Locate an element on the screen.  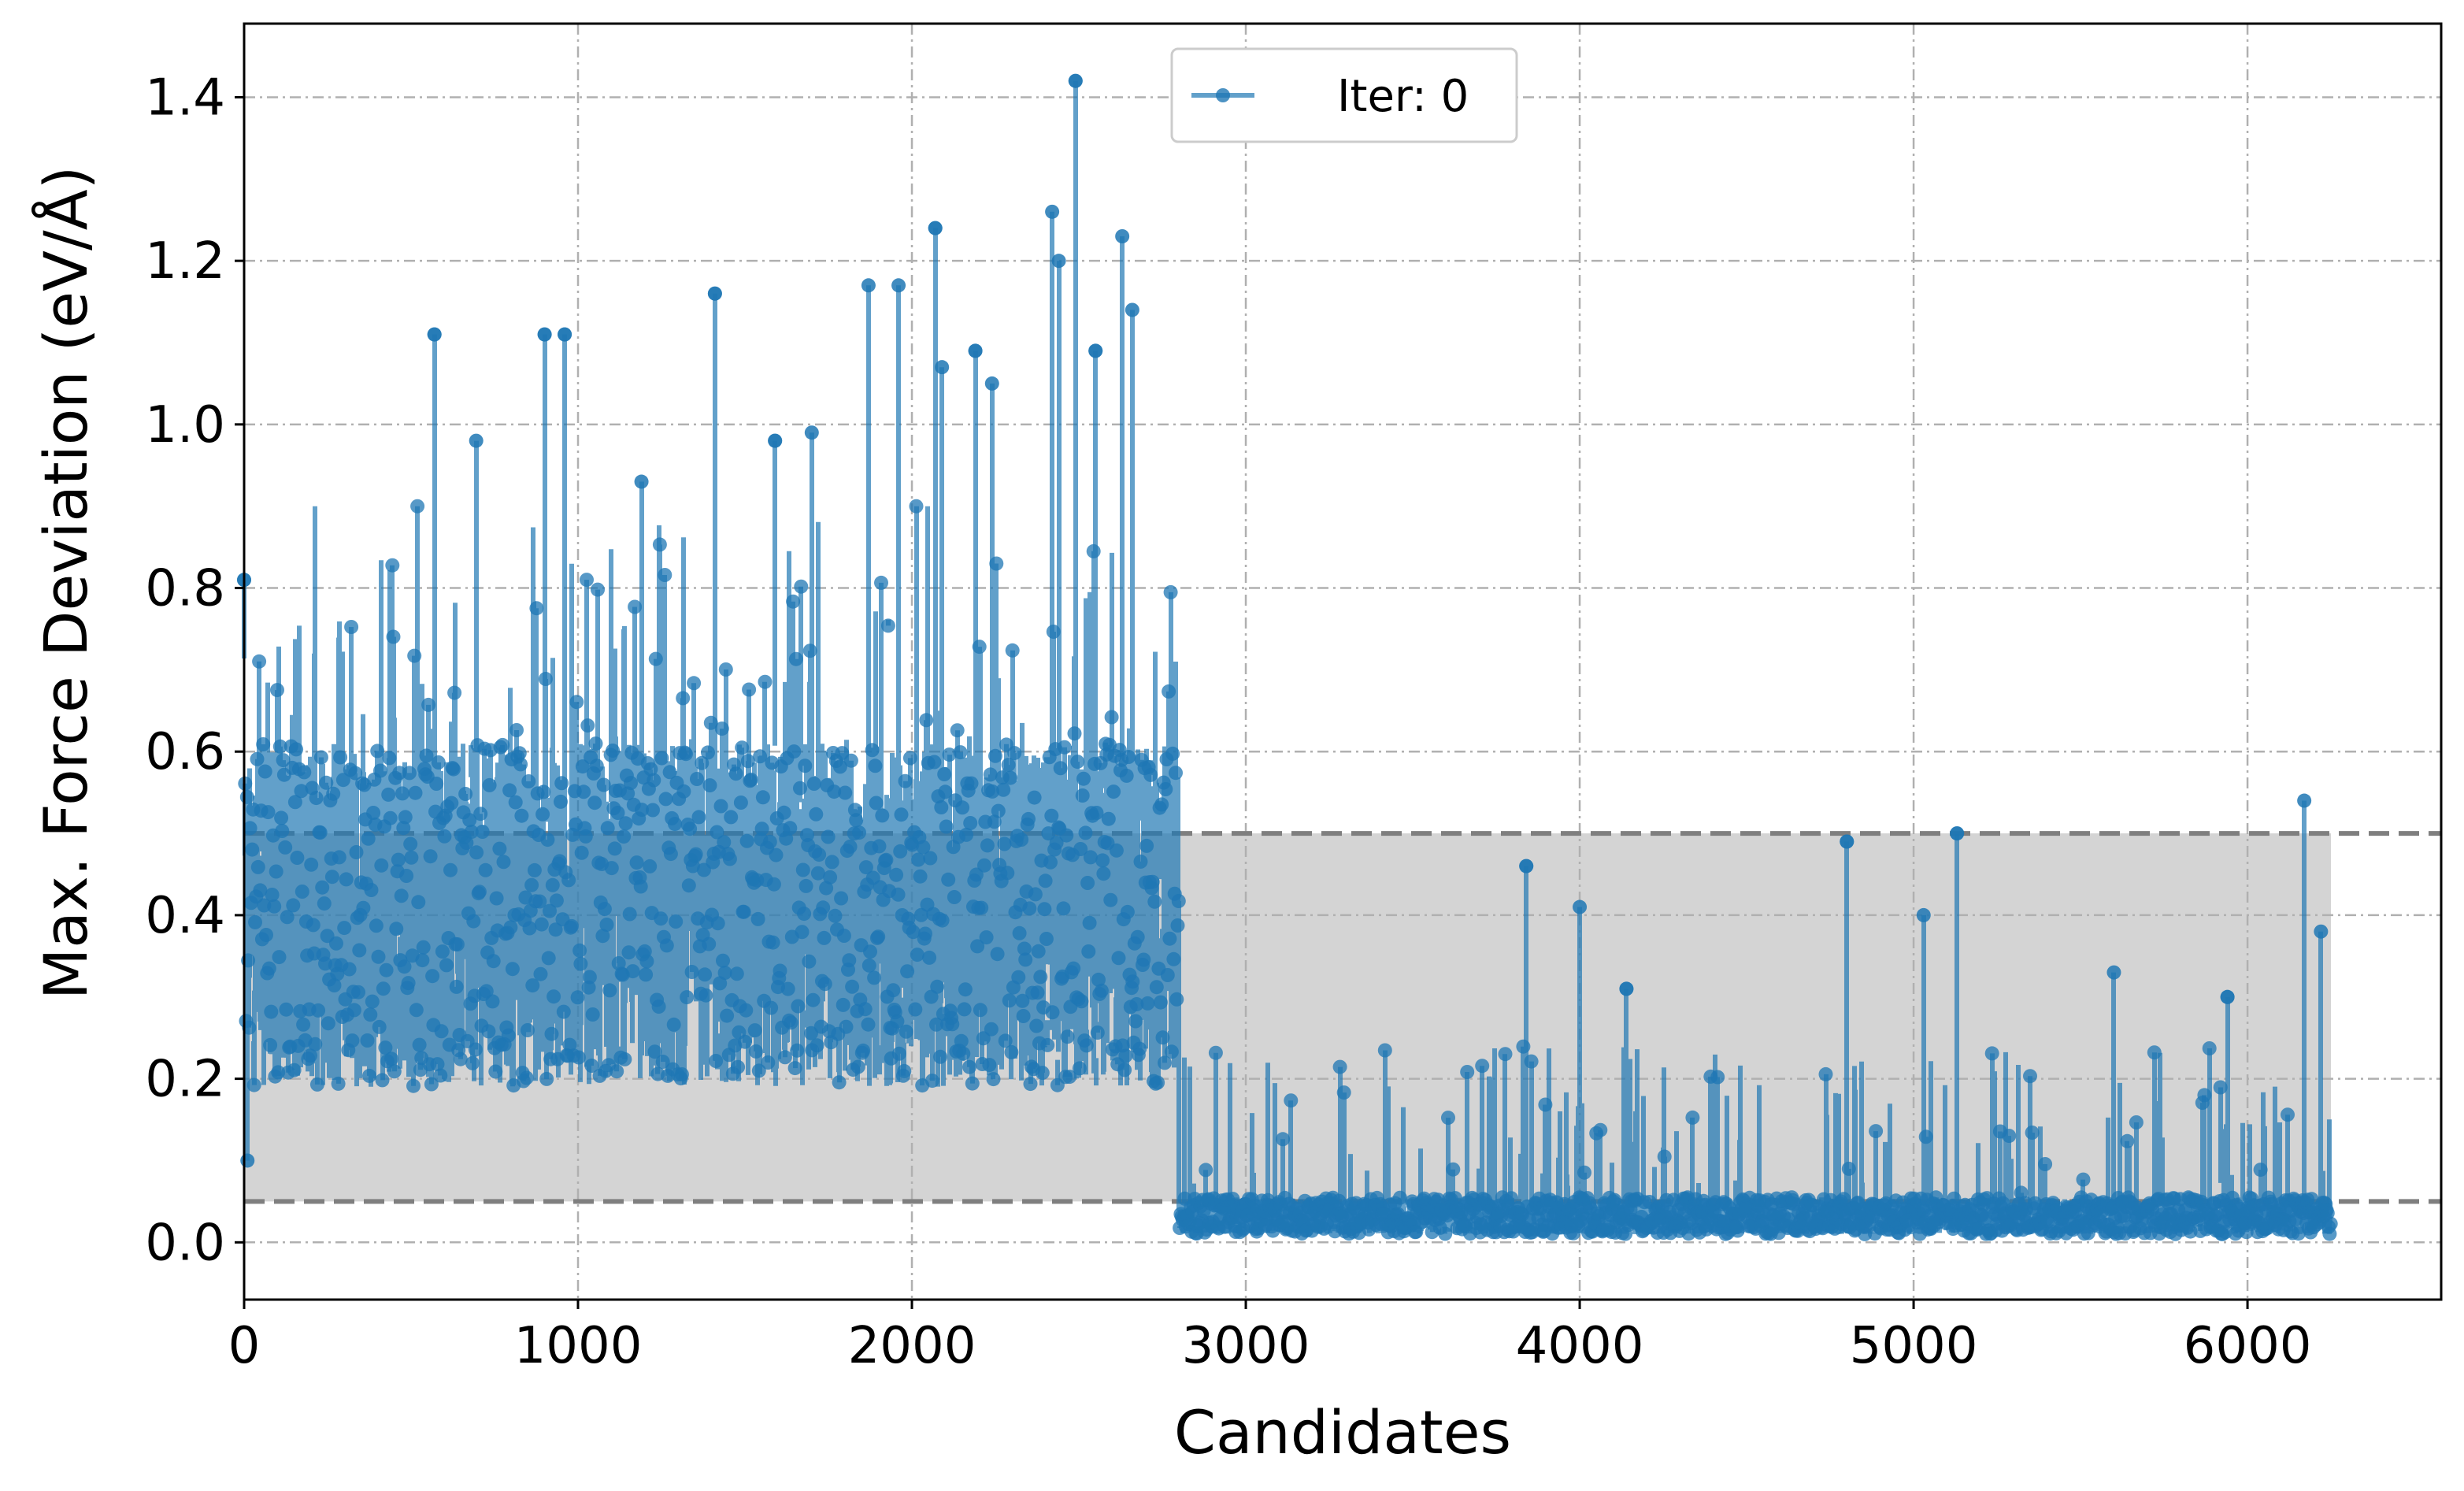
x-tick-label: 1000 is located at coordinates (578, 1346).